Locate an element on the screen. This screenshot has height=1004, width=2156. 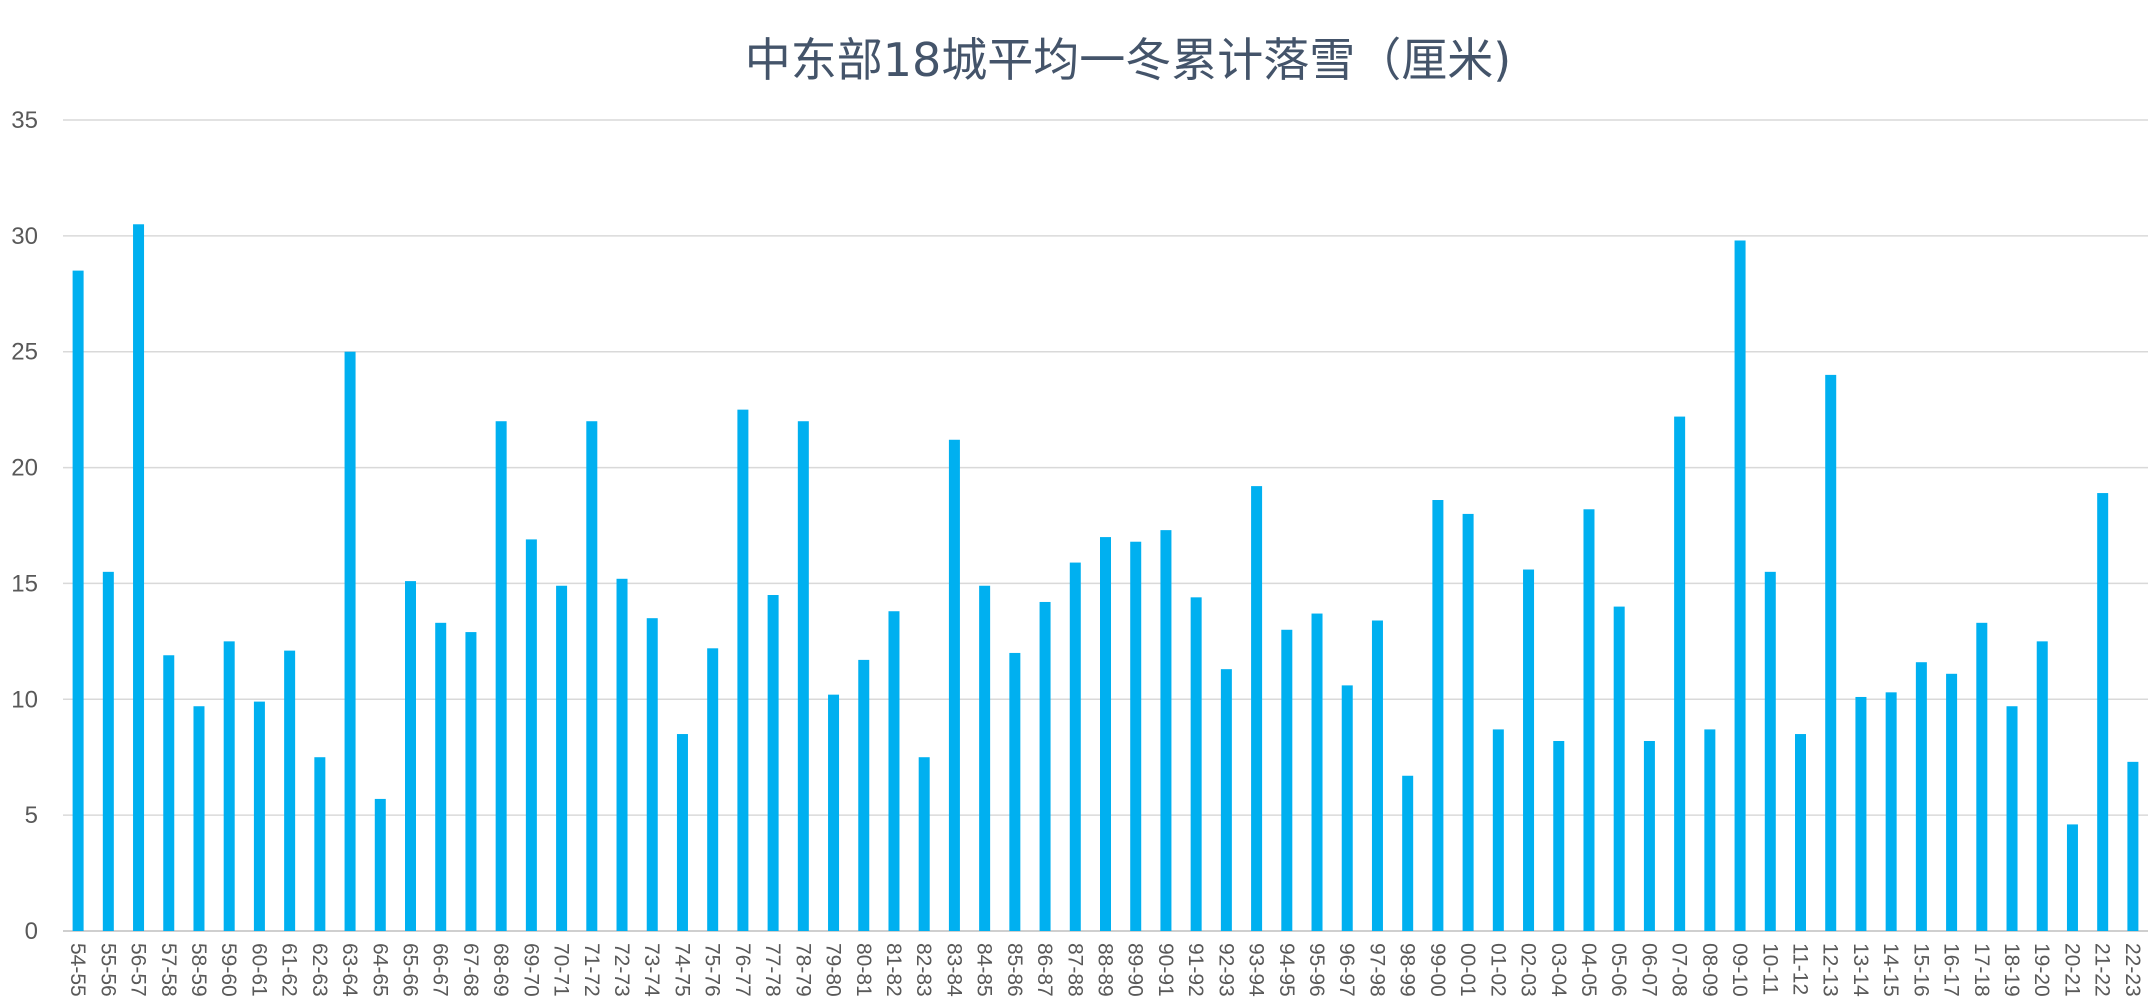
x-tick-label: 75-76 is located at coordinates (712, 970).